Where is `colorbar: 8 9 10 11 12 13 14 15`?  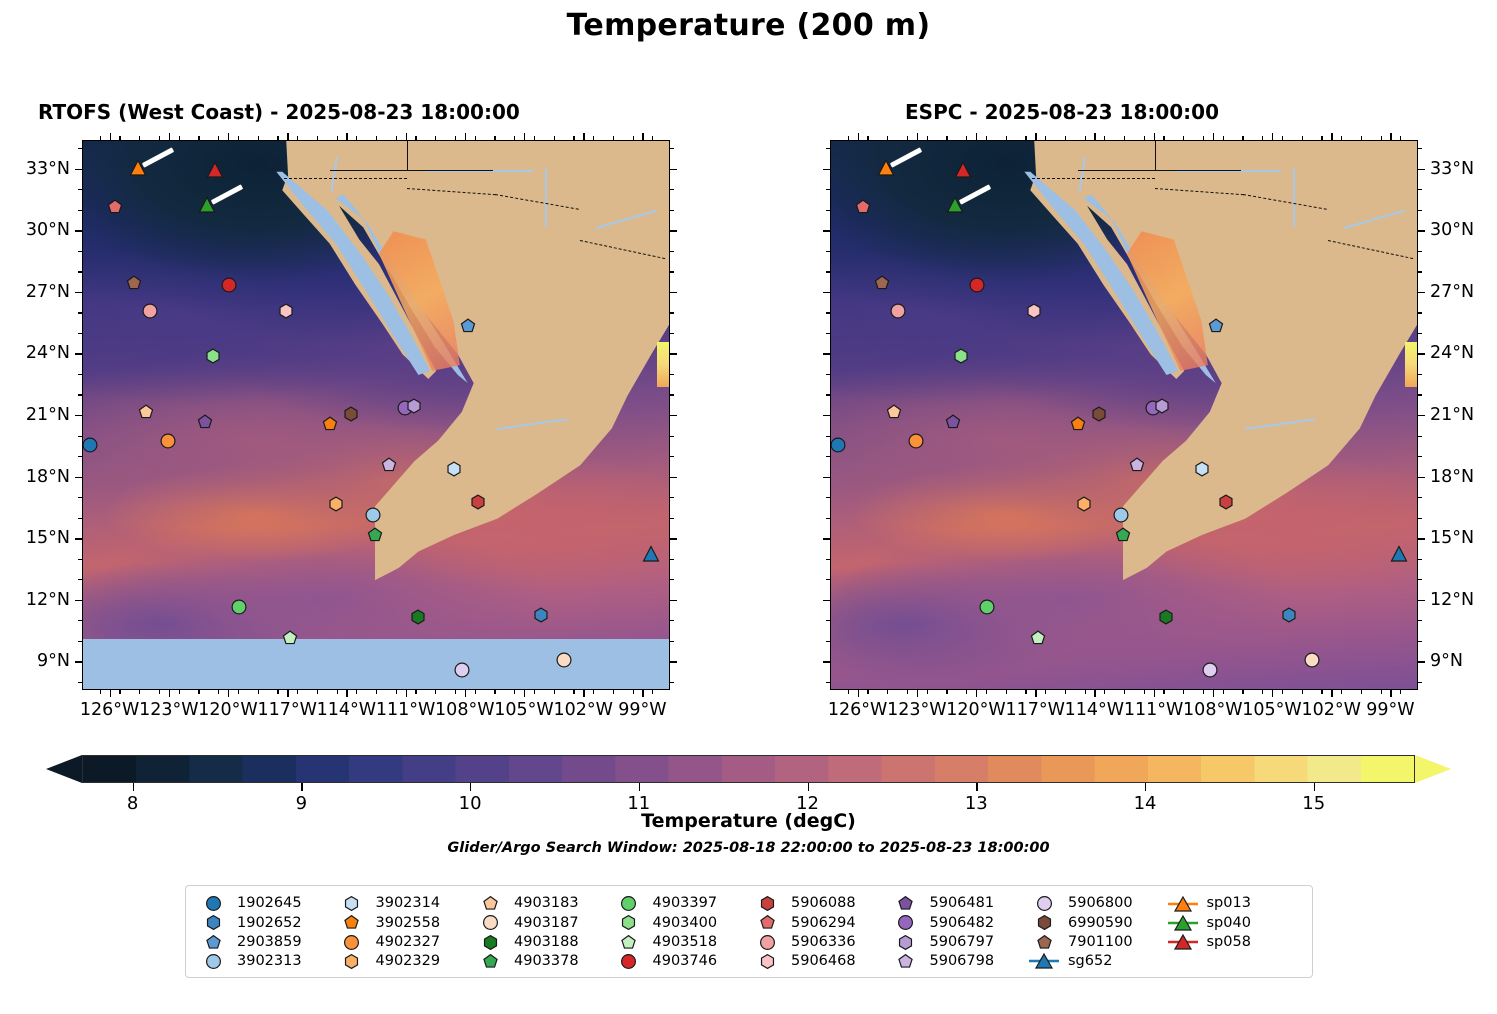 colorbar: 8 9 10 11 12 13 14 15 is located at coordinates (748, 784).